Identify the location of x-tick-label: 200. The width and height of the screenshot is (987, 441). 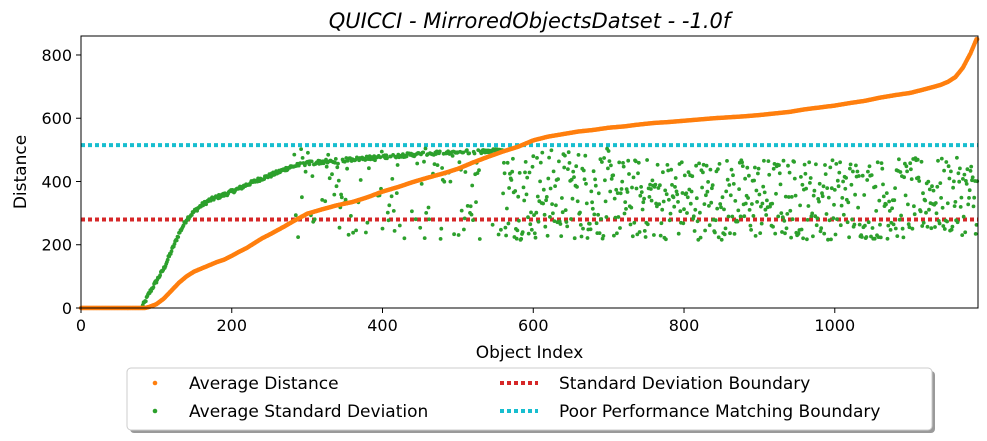
(231, 325).